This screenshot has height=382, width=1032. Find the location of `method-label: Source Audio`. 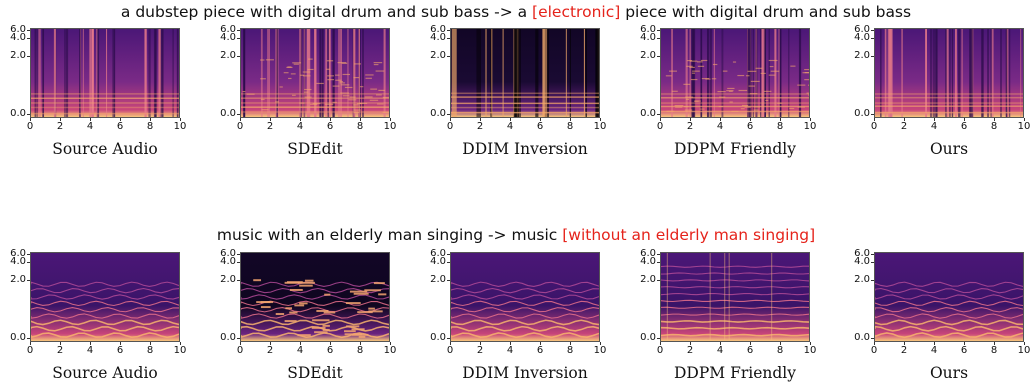

method-label: Source Audio is located at coordinates (105, 149).